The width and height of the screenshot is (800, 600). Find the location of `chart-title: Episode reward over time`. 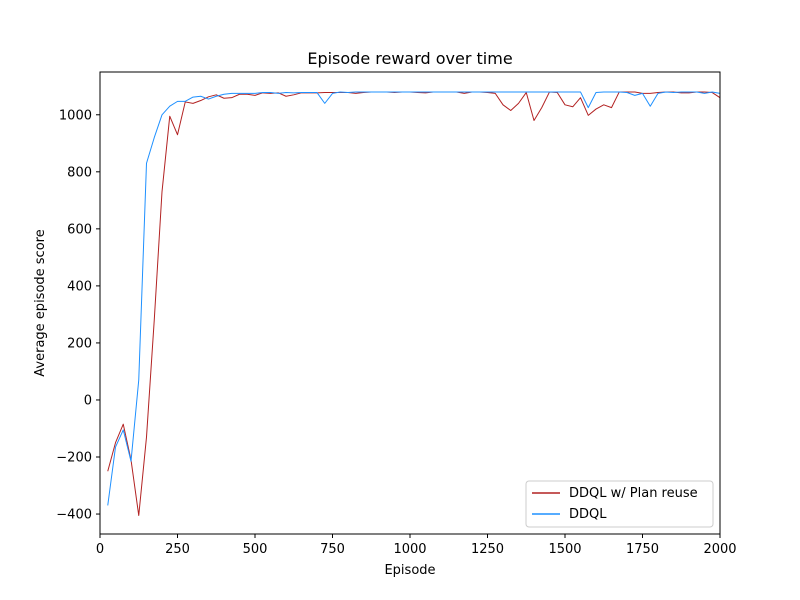

chart-title: Episode reward over time is located at coordinates (409, 58).